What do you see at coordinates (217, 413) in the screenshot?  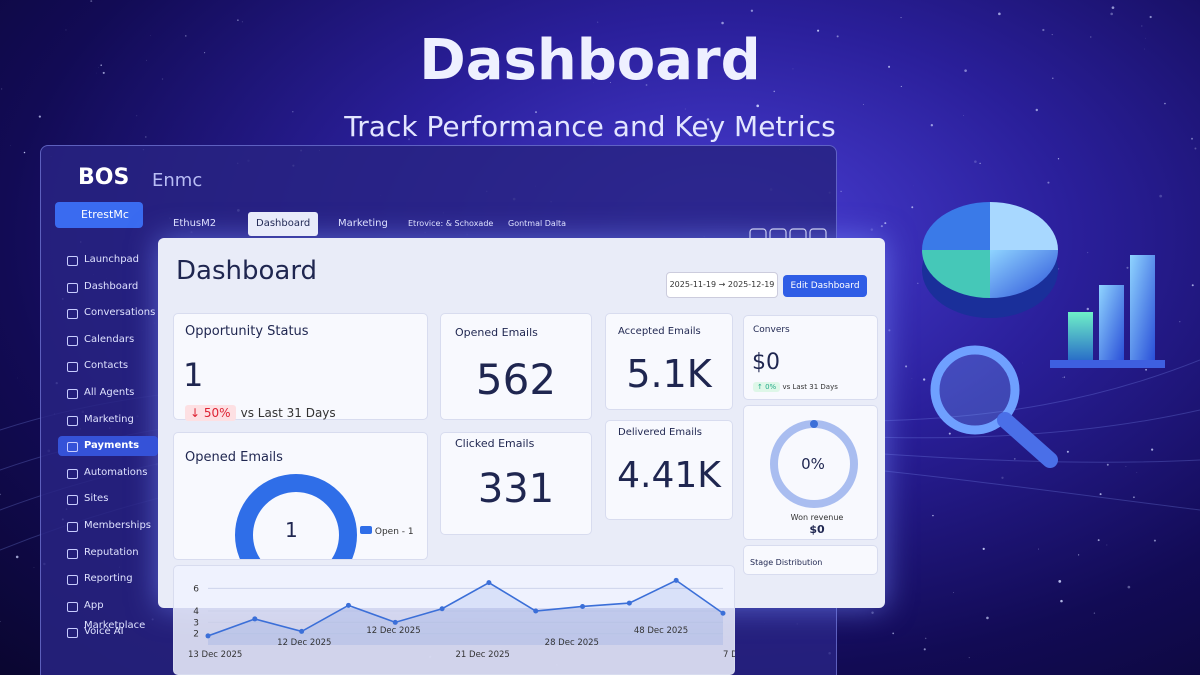 I see `change-value: 50%` at bounding box center [217, 413].